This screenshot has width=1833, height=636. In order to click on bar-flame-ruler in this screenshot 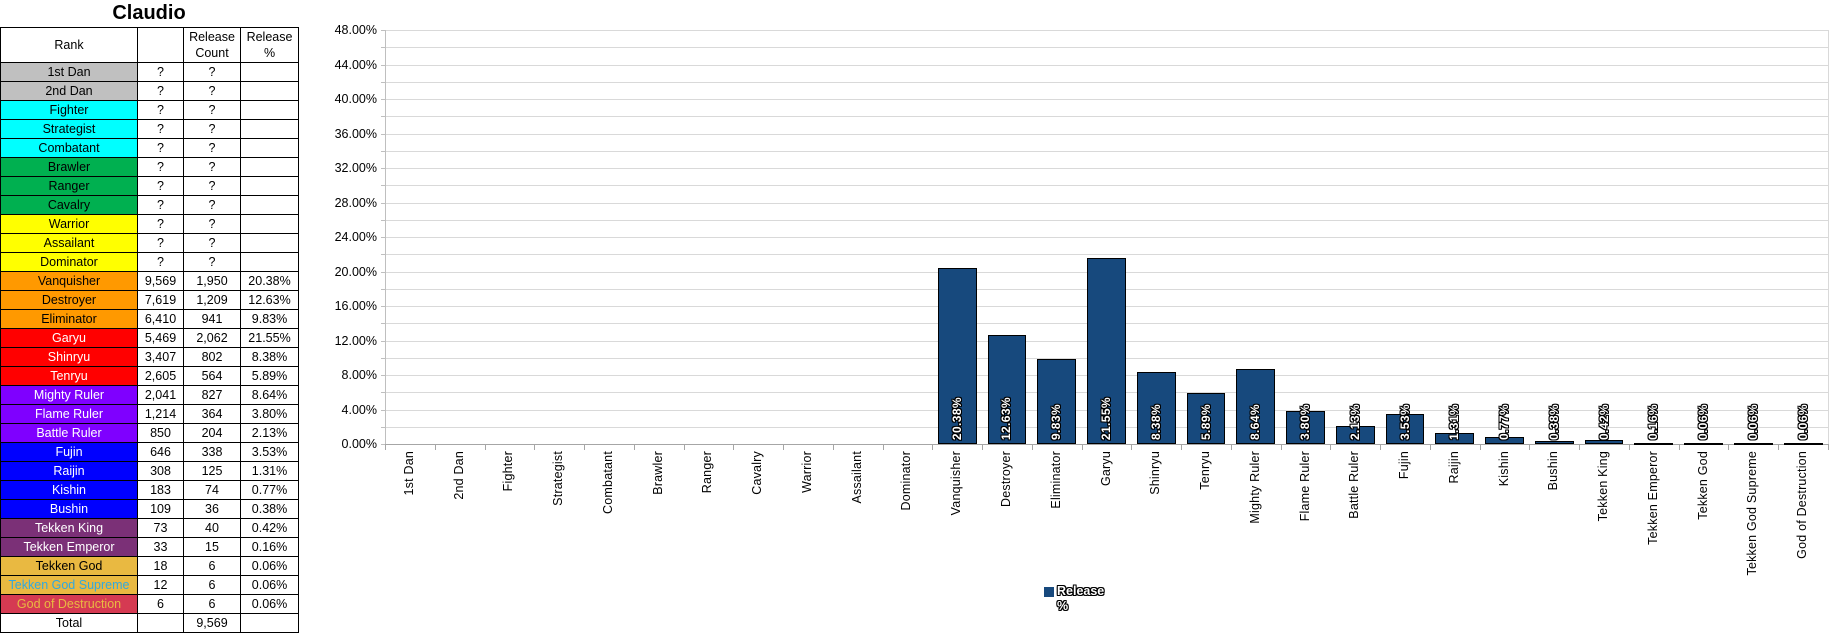, I will do `click(1305, 427)`.